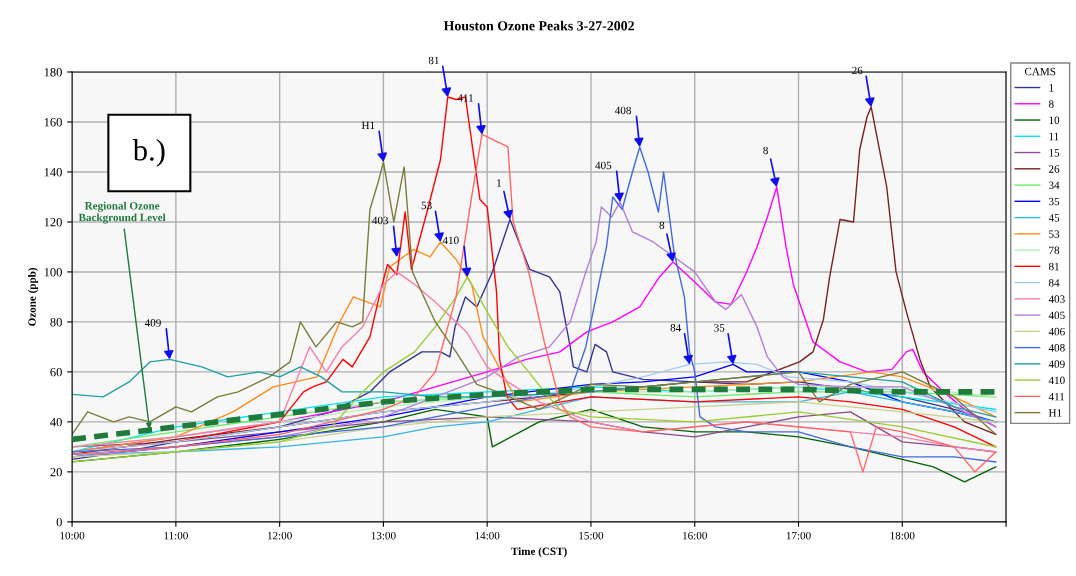 The height and width of the screenshot is (576, 1076). What do you see at coordinates (53, 272) in the screenshot?
I see `y-tick-label: 100` at bounding box center [53, 272].